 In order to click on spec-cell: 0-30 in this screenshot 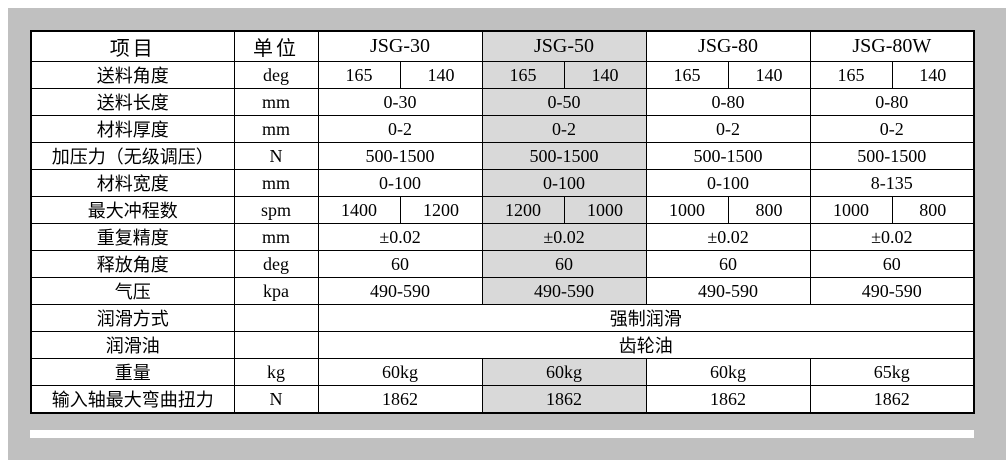, I will do `click(400, 102)`.